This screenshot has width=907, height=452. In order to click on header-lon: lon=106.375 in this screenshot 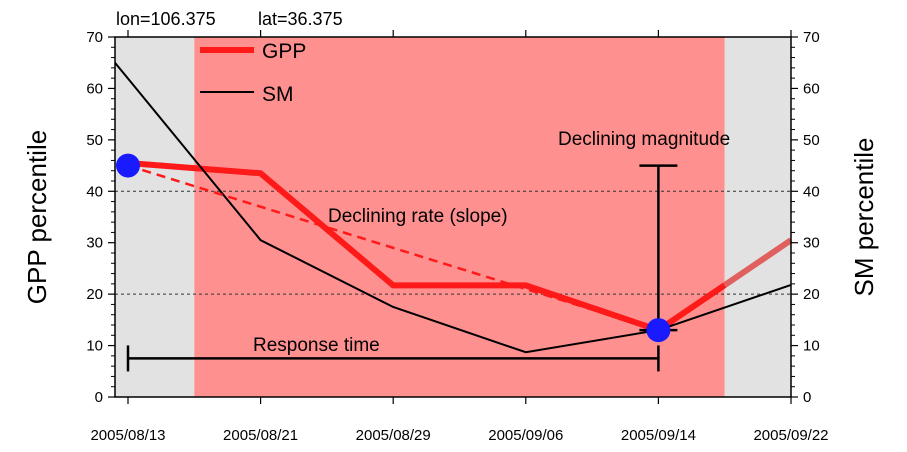, I will do `click(166, 19)`.